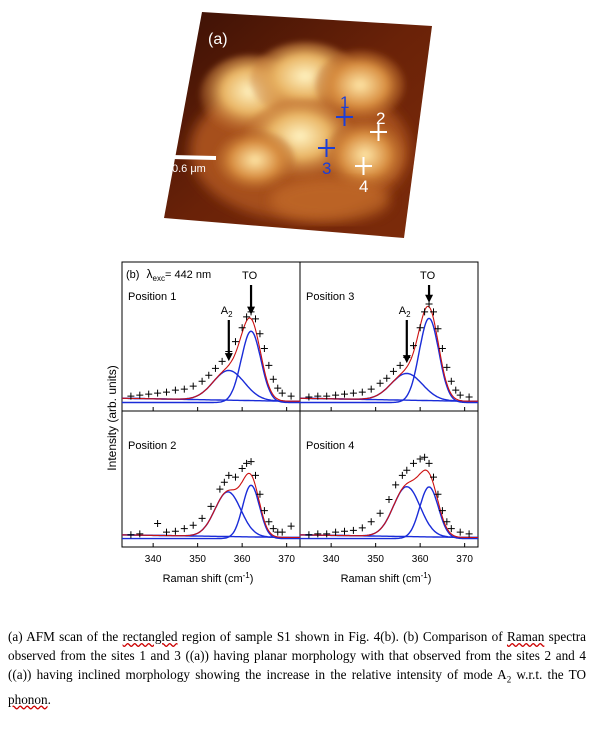  What do you see at coordinates (420, 559) in the screenshot?
I see `x-tick-label: 360` at bounding box center [420, 559].